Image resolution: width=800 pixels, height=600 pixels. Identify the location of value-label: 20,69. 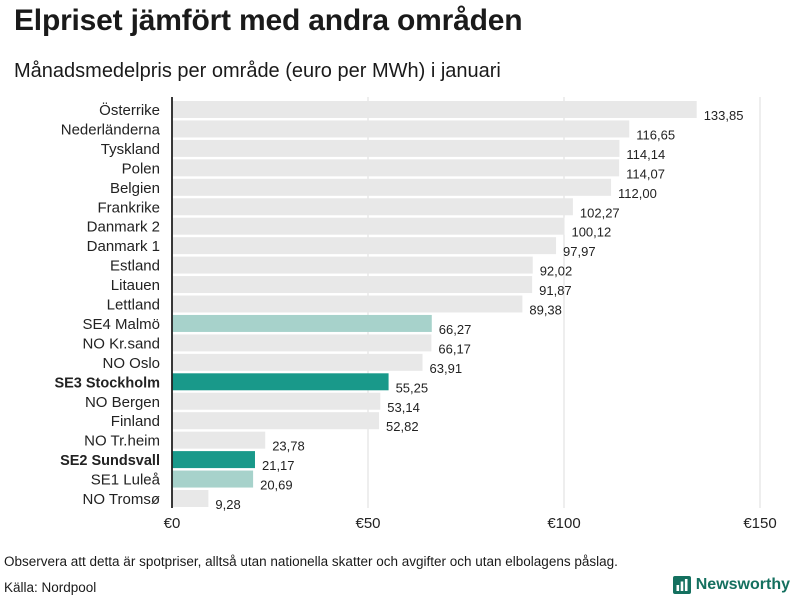
(276, 485).